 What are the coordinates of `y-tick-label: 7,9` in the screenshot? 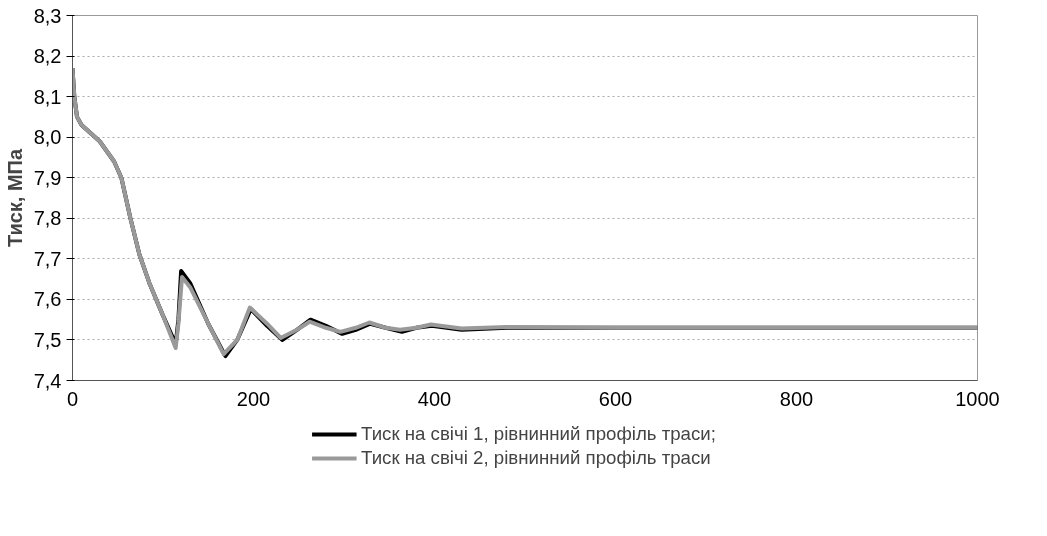 It's located at (47, 177).